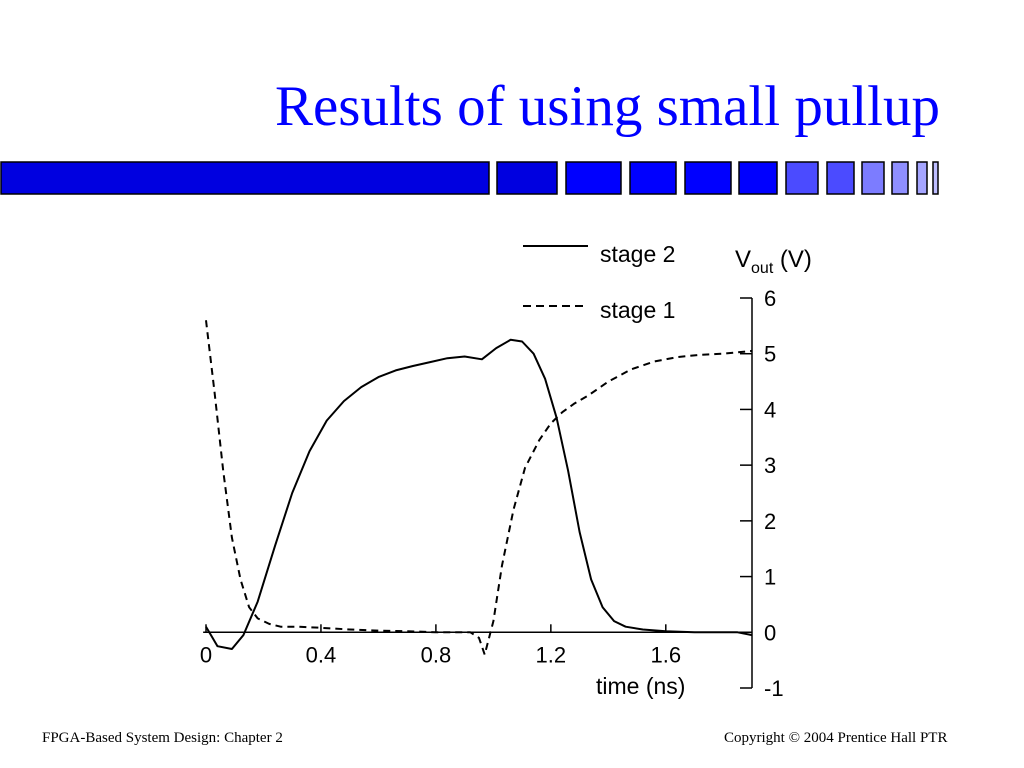 This screenshot has width=1024, height=768. I want to click on legend-label-stage-2: stage 2, so click(637, 254).